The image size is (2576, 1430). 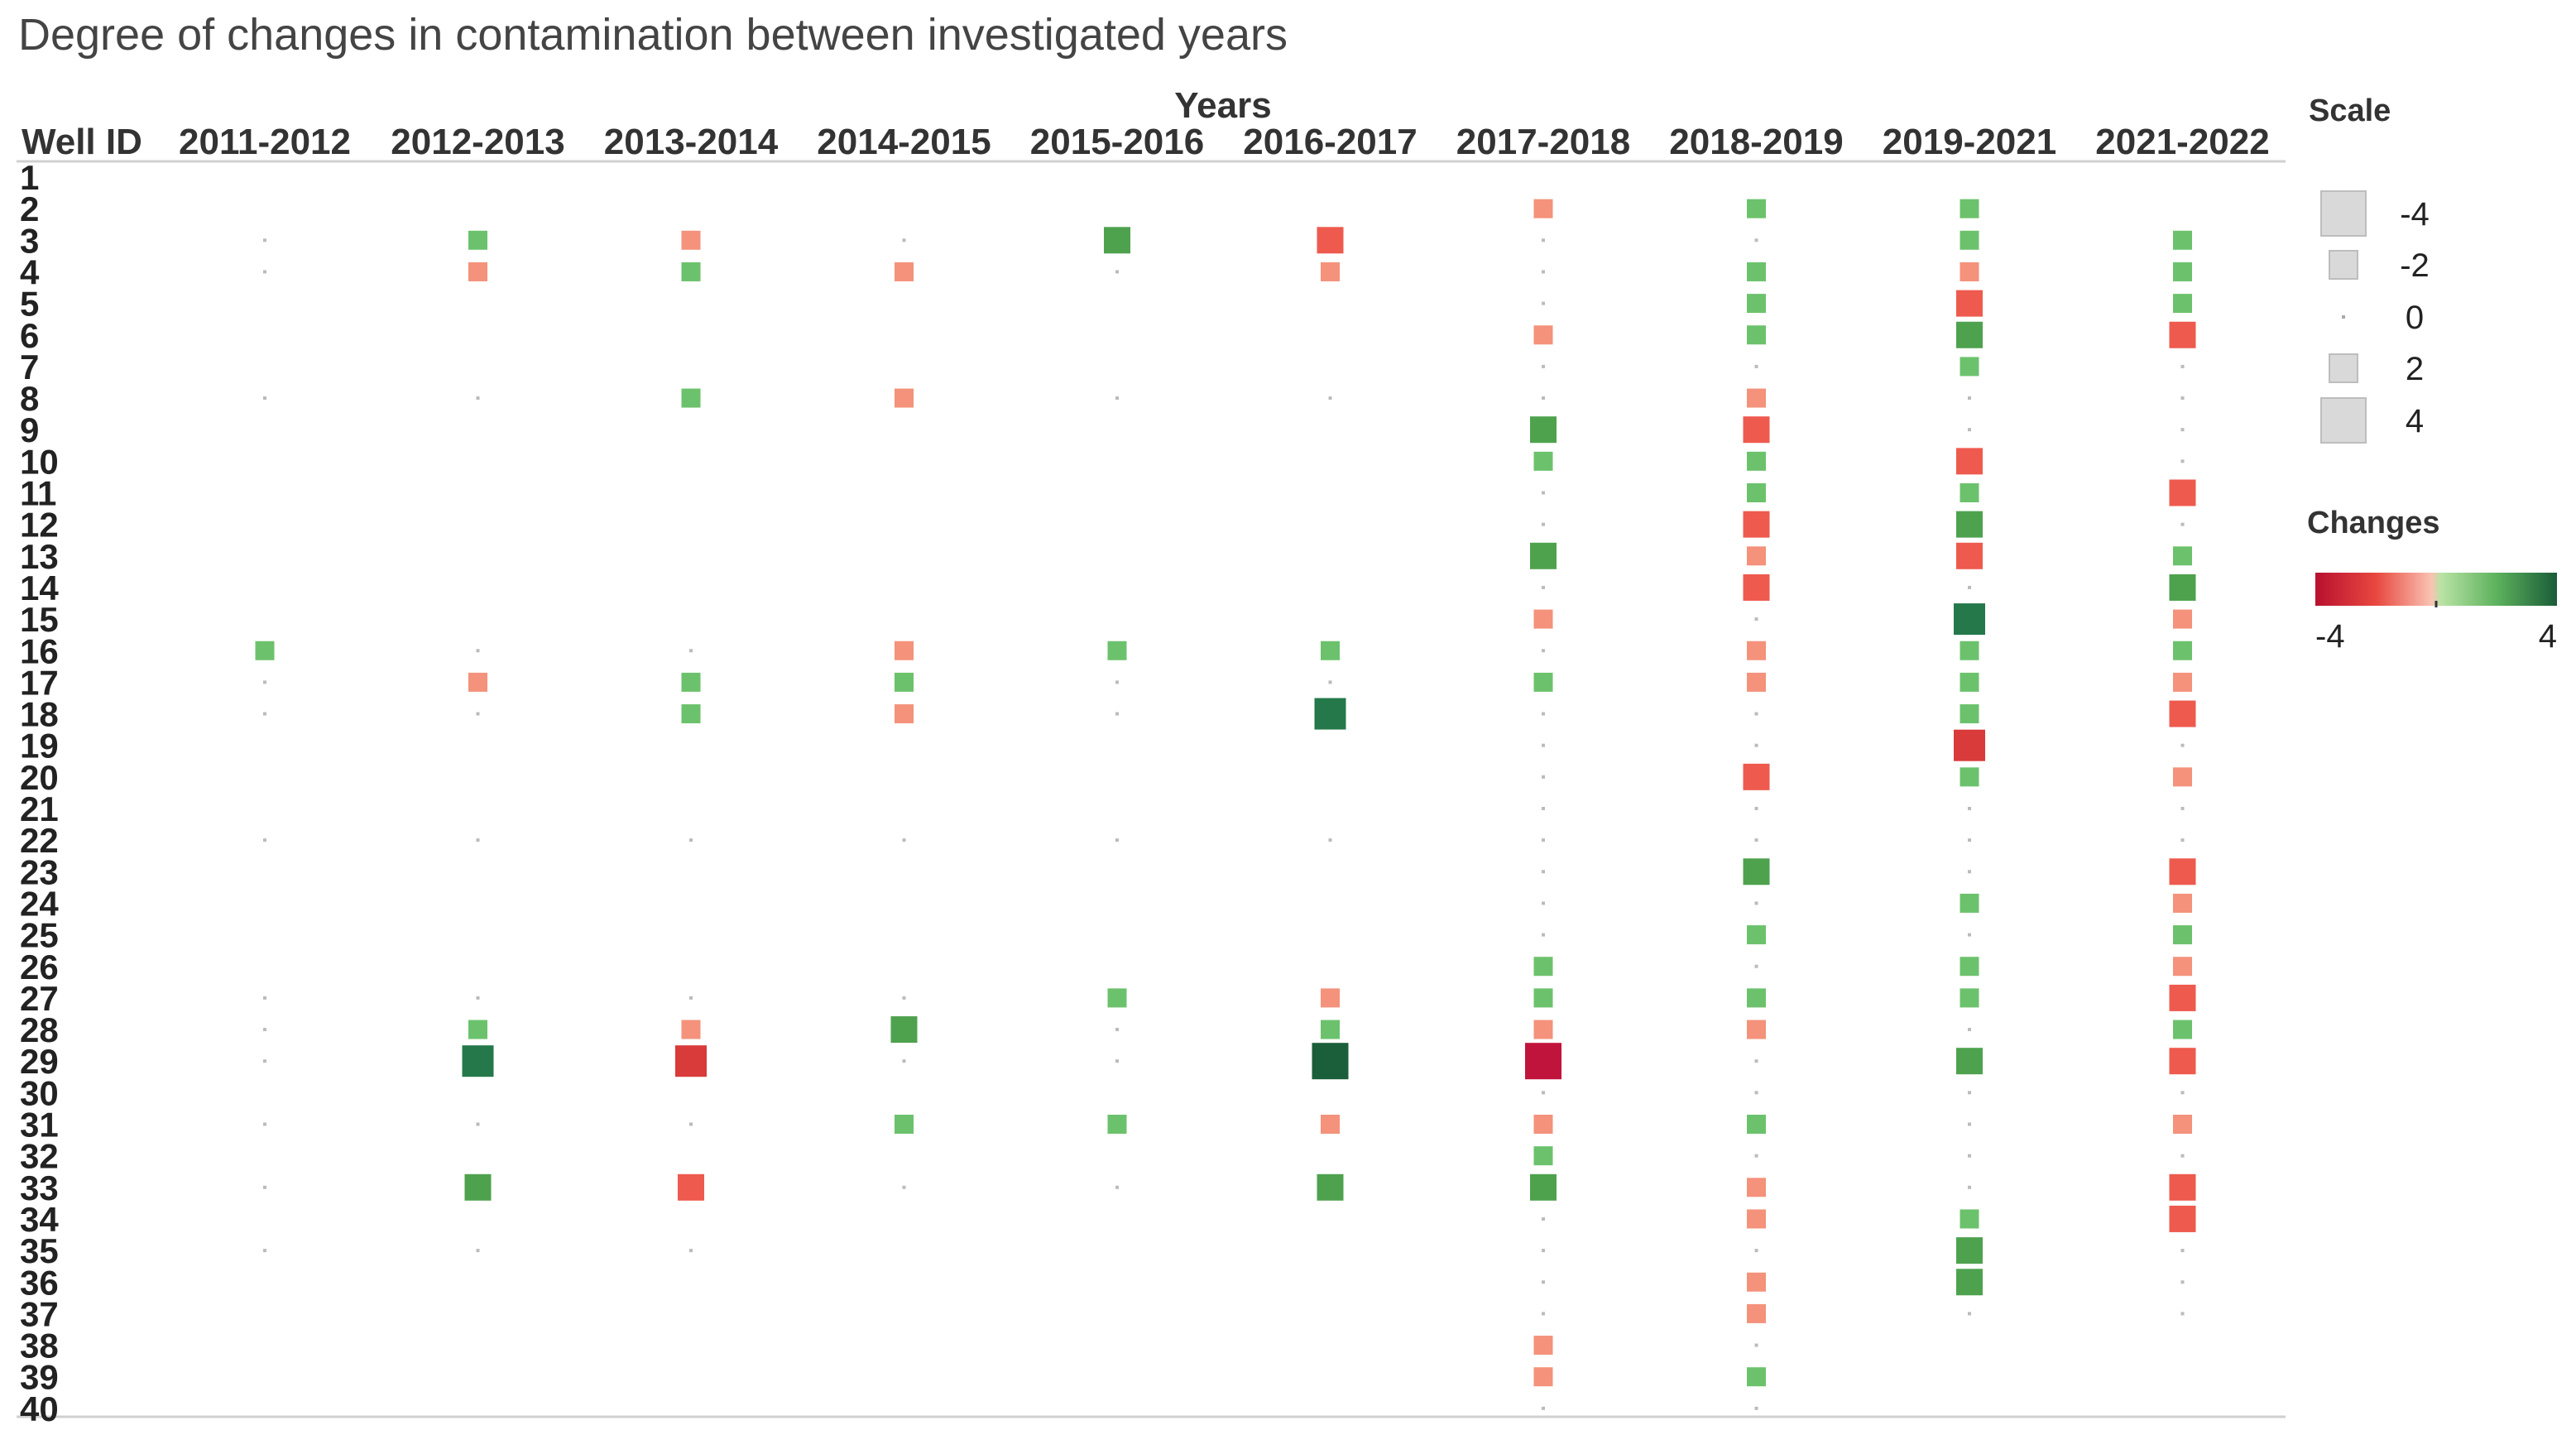 I want to click on cell-well-34-2019-2021, so click(x=1970, y=1219).